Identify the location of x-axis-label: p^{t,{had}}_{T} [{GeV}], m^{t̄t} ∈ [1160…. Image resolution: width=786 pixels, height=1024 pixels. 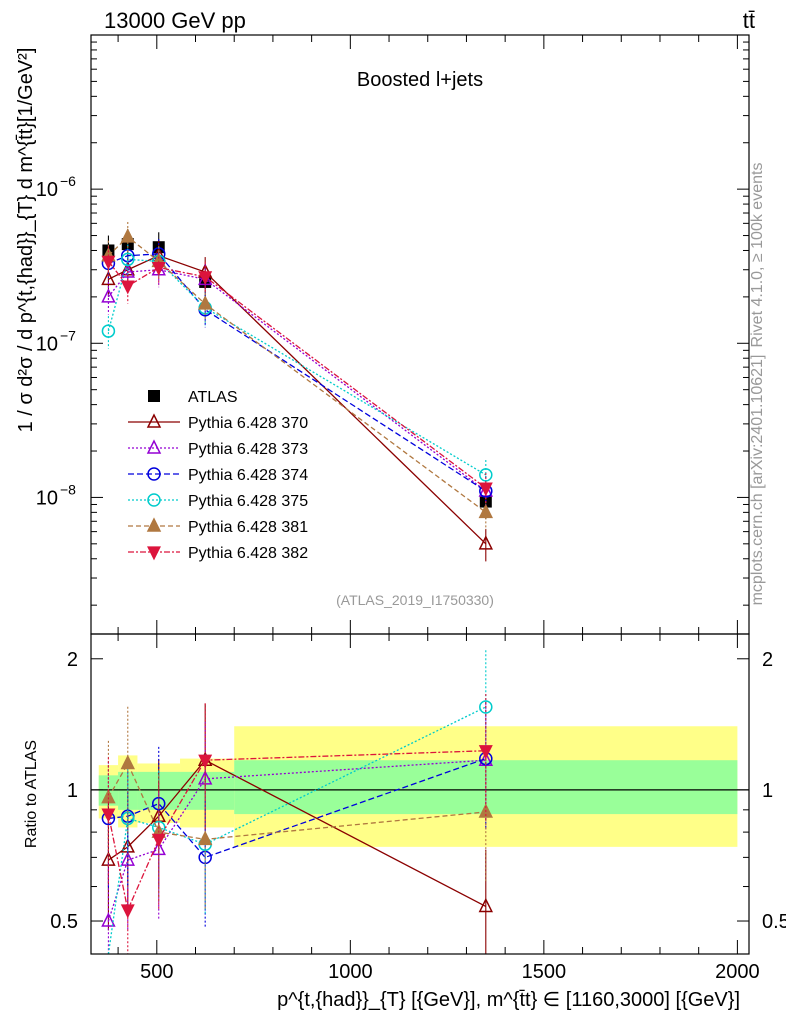
(508, 1000).